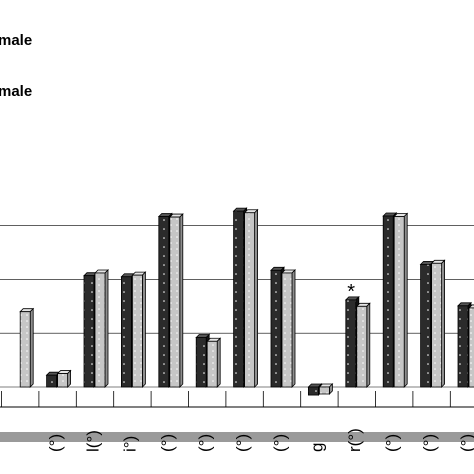  I want to click on significance-marker-0: *, so click(351, 292).